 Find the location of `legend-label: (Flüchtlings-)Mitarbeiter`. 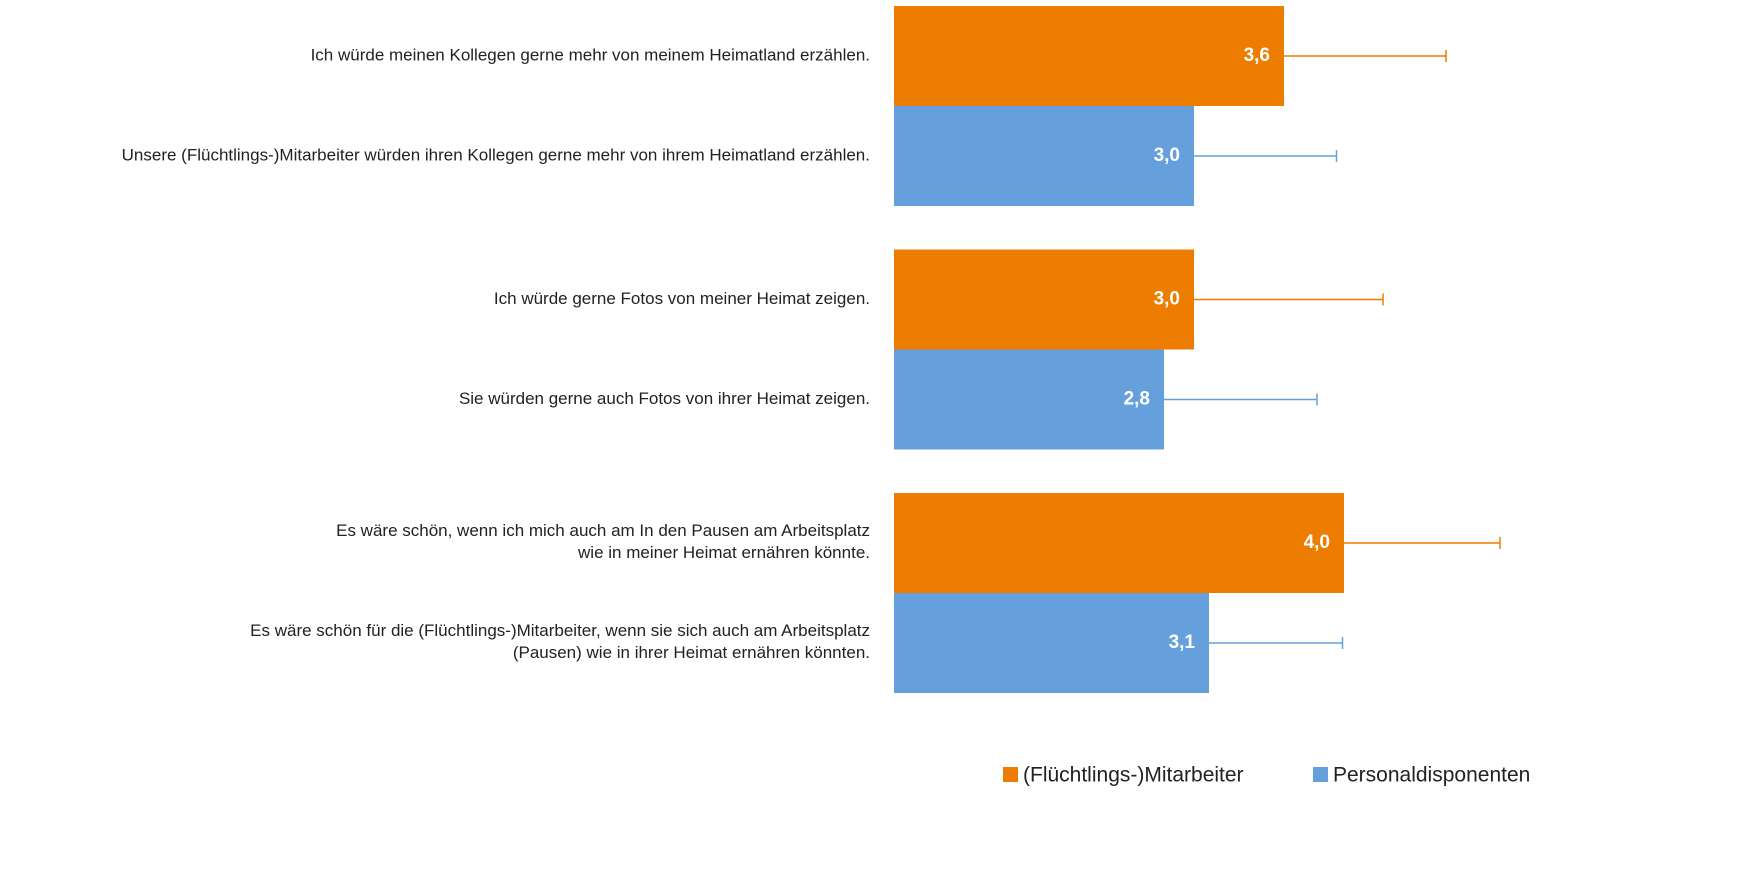

legend-label: (Flüchtlings-)Mitarbeiter is located at coordinates (1133, 775).